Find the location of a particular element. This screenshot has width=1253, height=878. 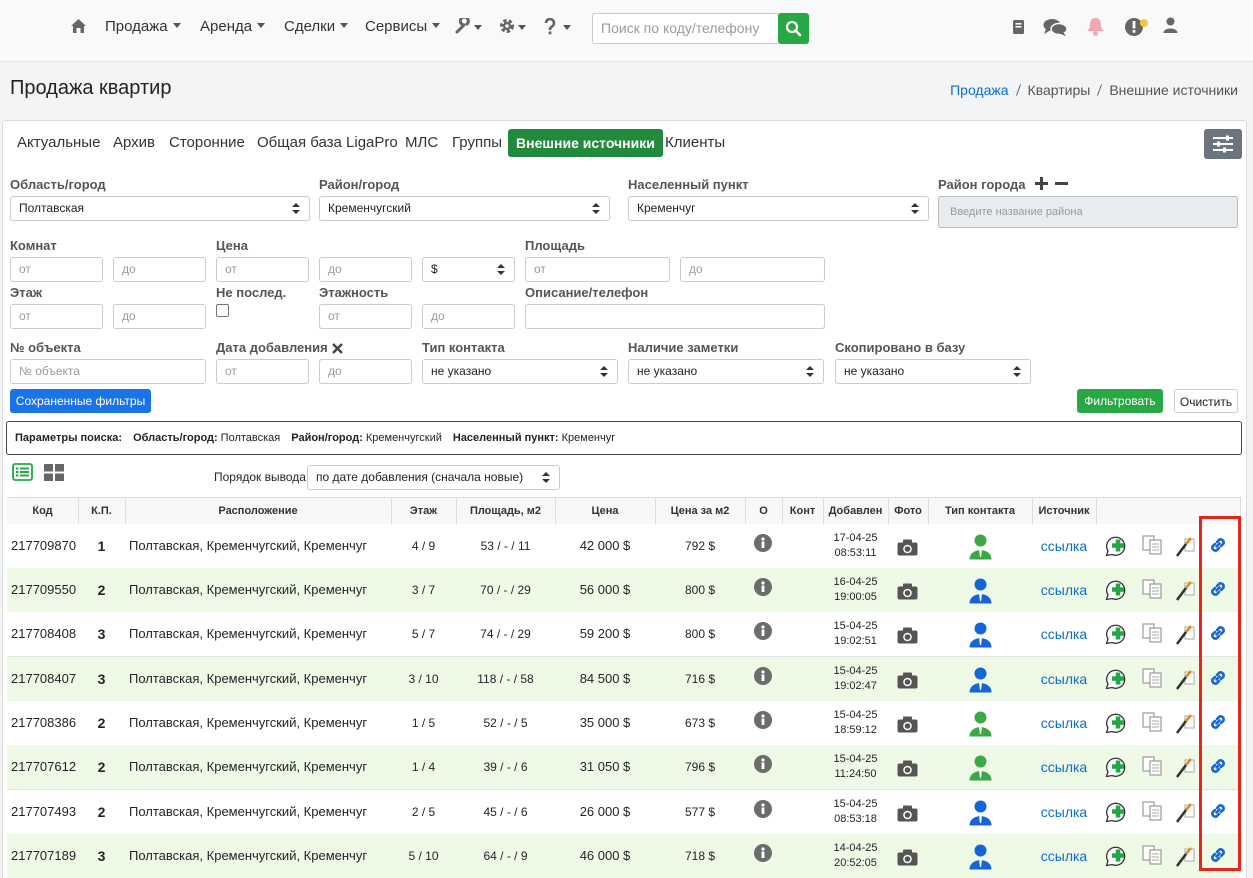

column-header: К.П. is located at coordinates (101, 511).